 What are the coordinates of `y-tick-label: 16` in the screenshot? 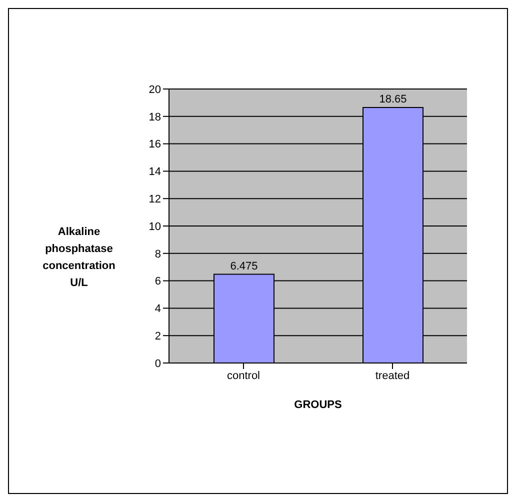 It's located at (154, 144).